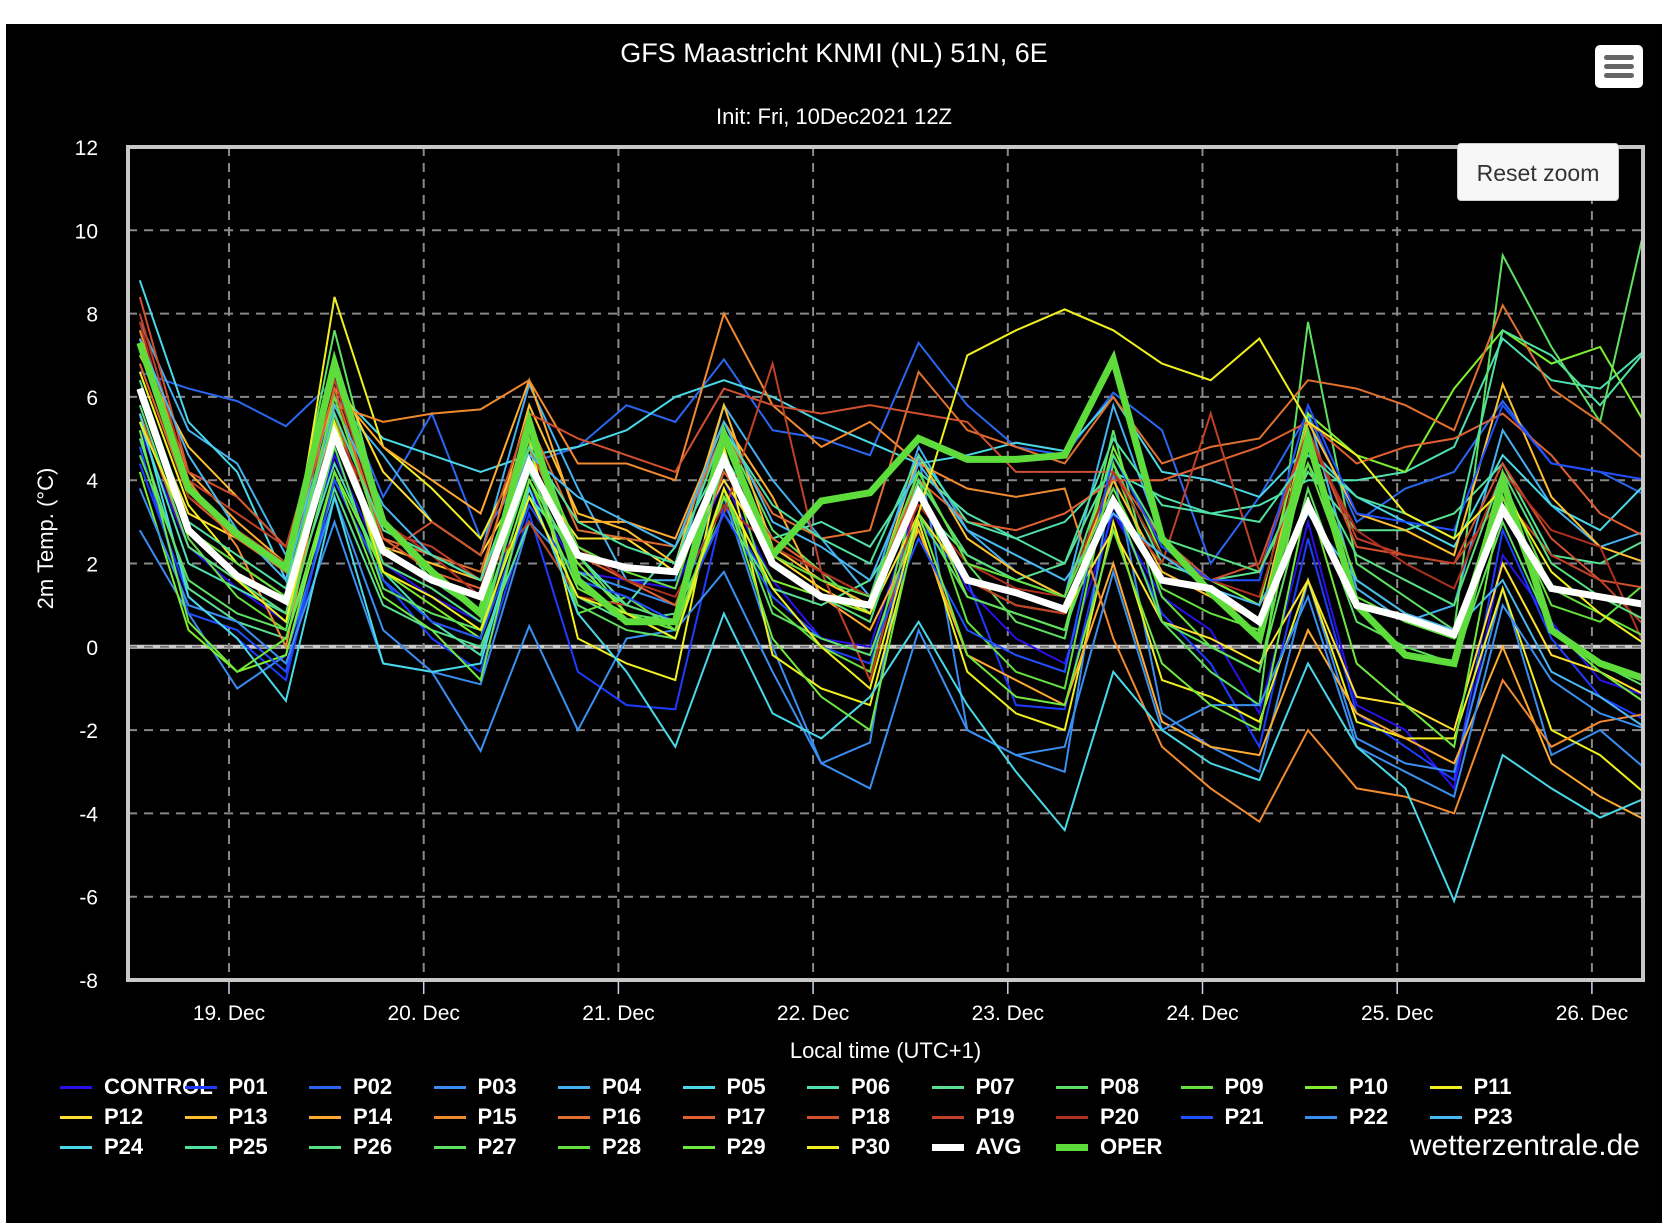 This screenshot has width=1668, height=1223. Describe the element at coordinates (885, 1050) in the screenshot. I see `x-axis-title: Local time (UTC+1)` at that location.